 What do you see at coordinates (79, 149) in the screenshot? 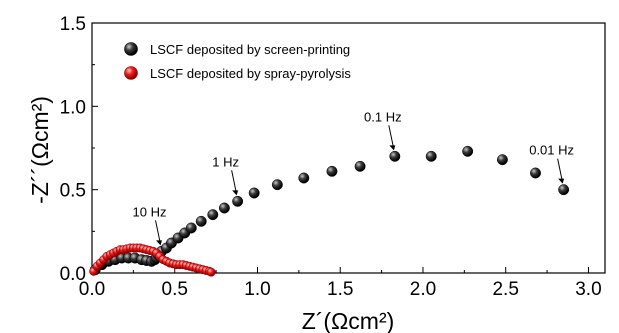
I see `y-axis-ticks: 0.0 0.5 1.0 1.5` at bounding box center [79, 149].